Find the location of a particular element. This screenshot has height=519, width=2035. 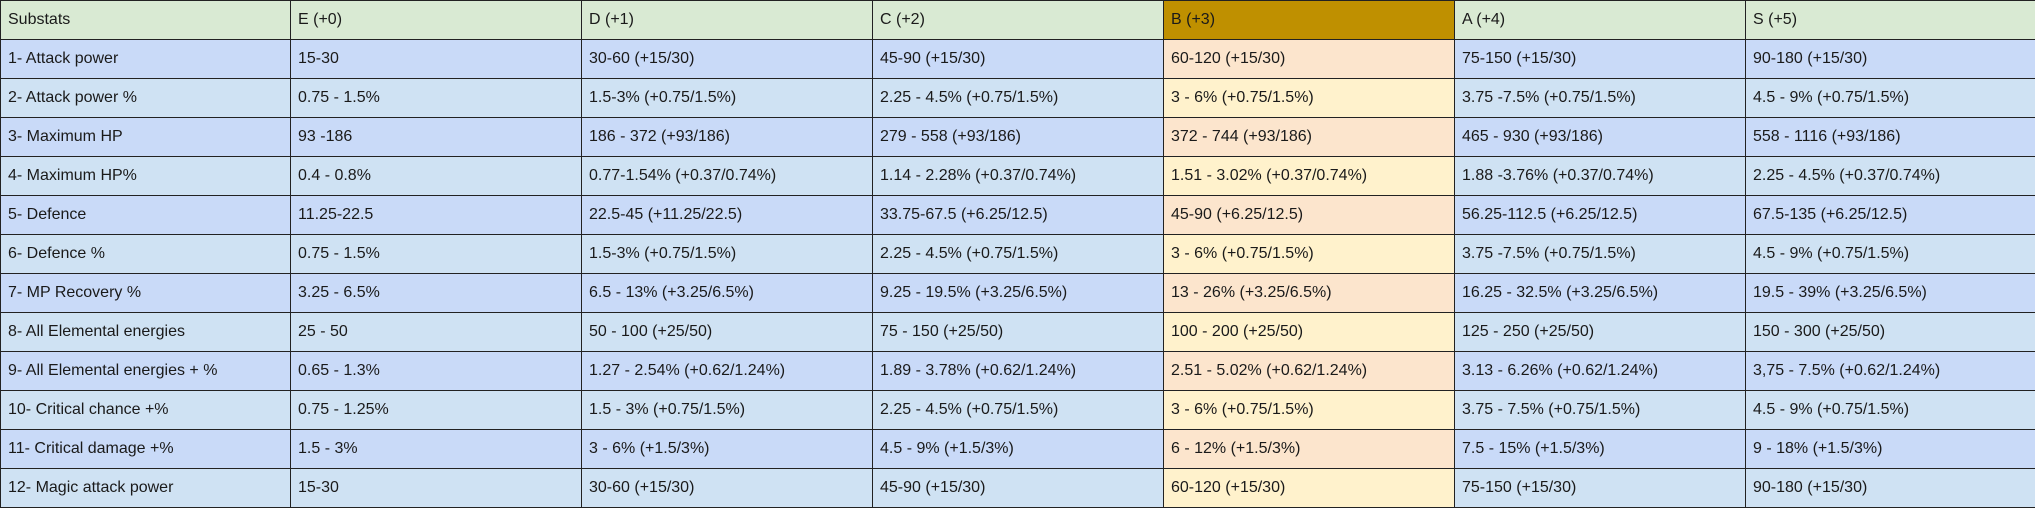

header-cell-grade-b: B (+3) is located at coordinates (1309, 20).